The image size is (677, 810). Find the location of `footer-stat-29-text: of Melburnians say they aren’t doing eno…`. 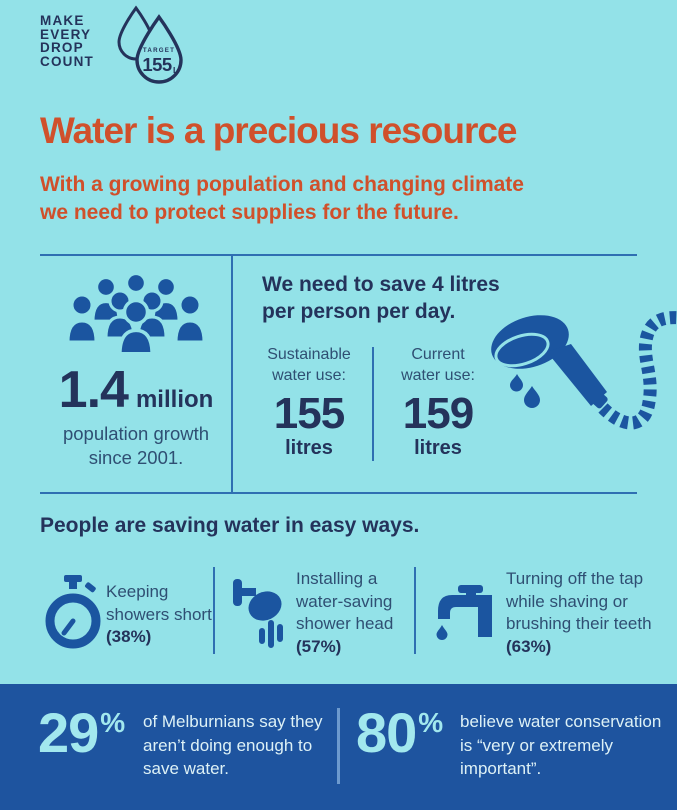

footer-stat-29-text: of Melburnians say they aren’t doing eno… is located at coordinates (233, 745).